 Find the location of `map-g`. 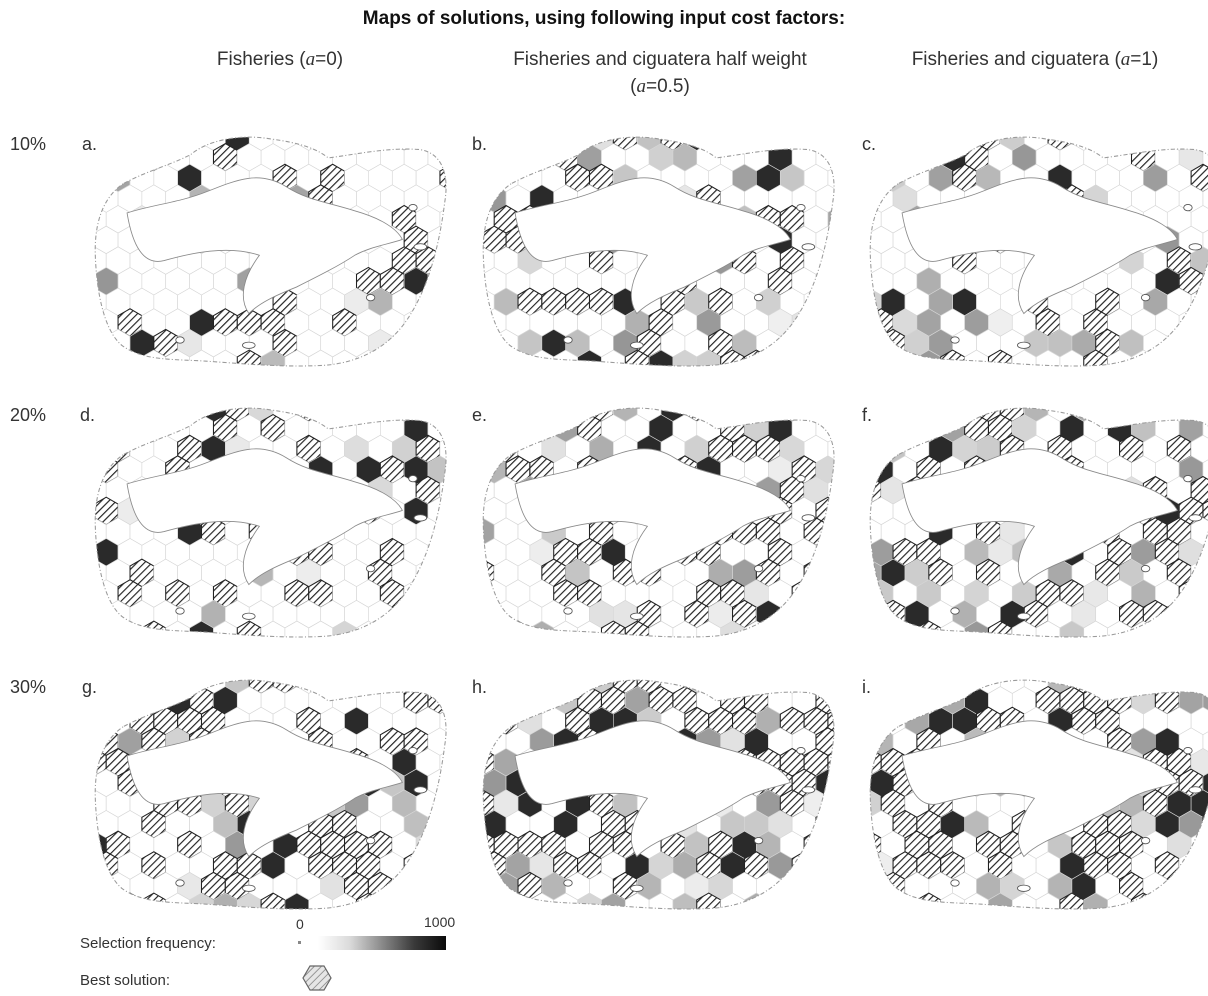

map-g is located at coordinates (270, 794).